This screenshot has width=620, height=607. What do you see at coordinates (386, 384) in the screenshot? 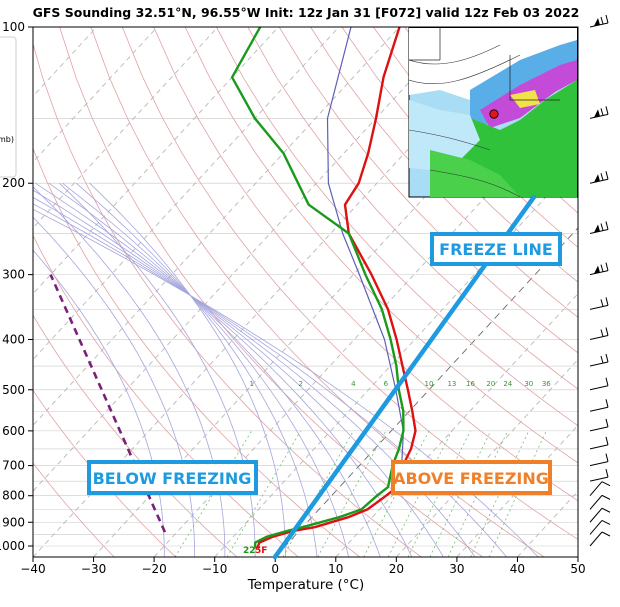
I see `mixing-ratio-label: 6` at bounding box center [386, 384].